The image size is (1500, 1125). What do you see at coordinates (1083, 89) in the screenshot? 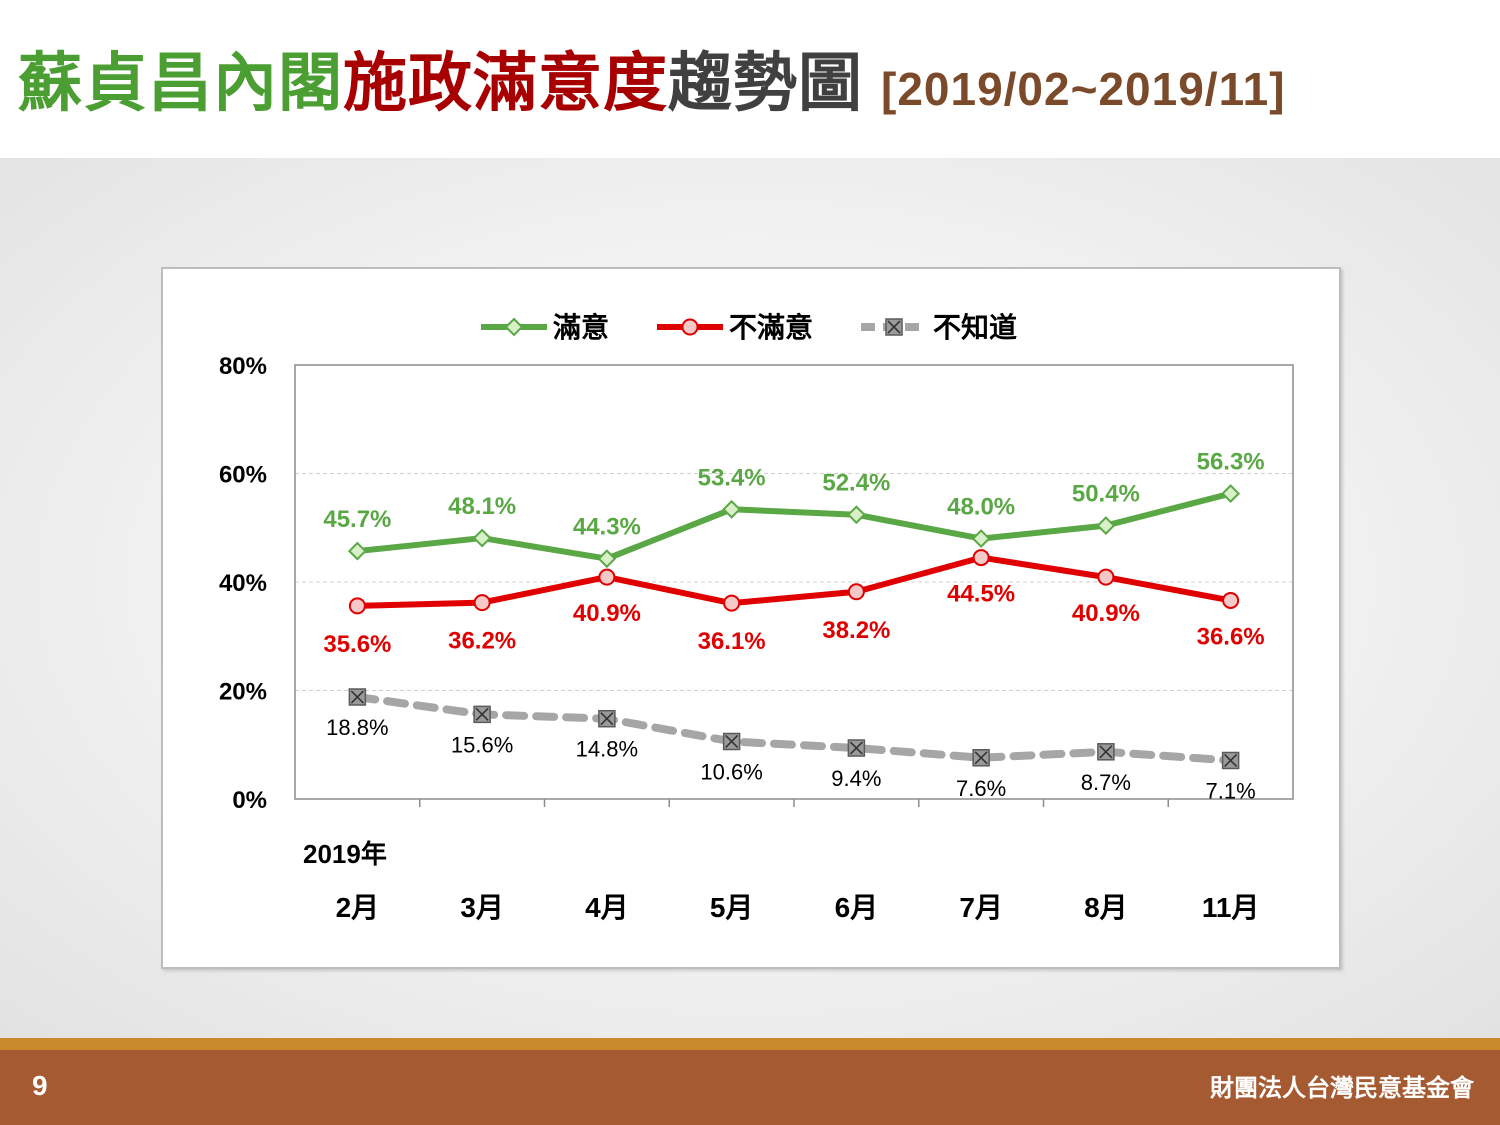
I see `title-date-range: [2019/02~2019/11]` at bounding box center [1083, 89].